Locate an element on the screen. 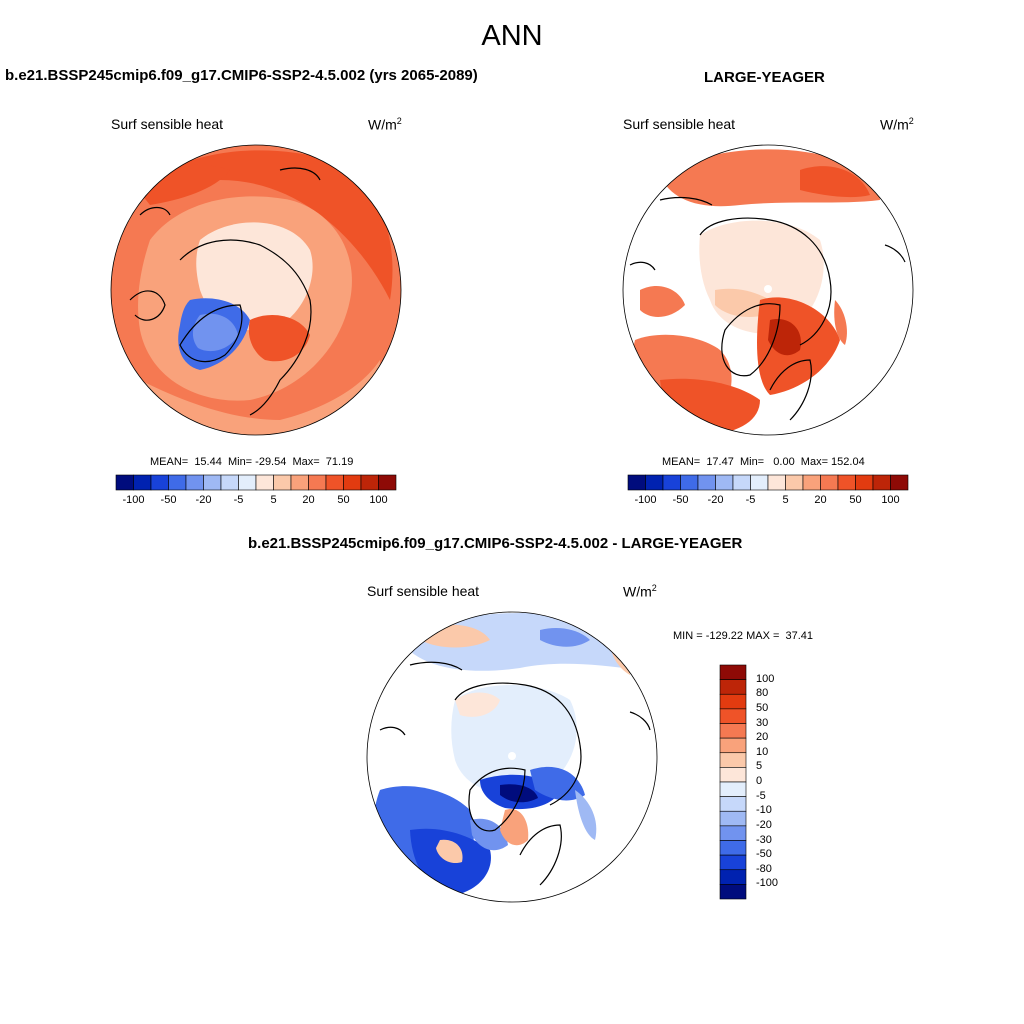 The height and width of the screenshot is (1024, 1024). right-colorbar-tick: -20 is located at coordinates (715, 500).